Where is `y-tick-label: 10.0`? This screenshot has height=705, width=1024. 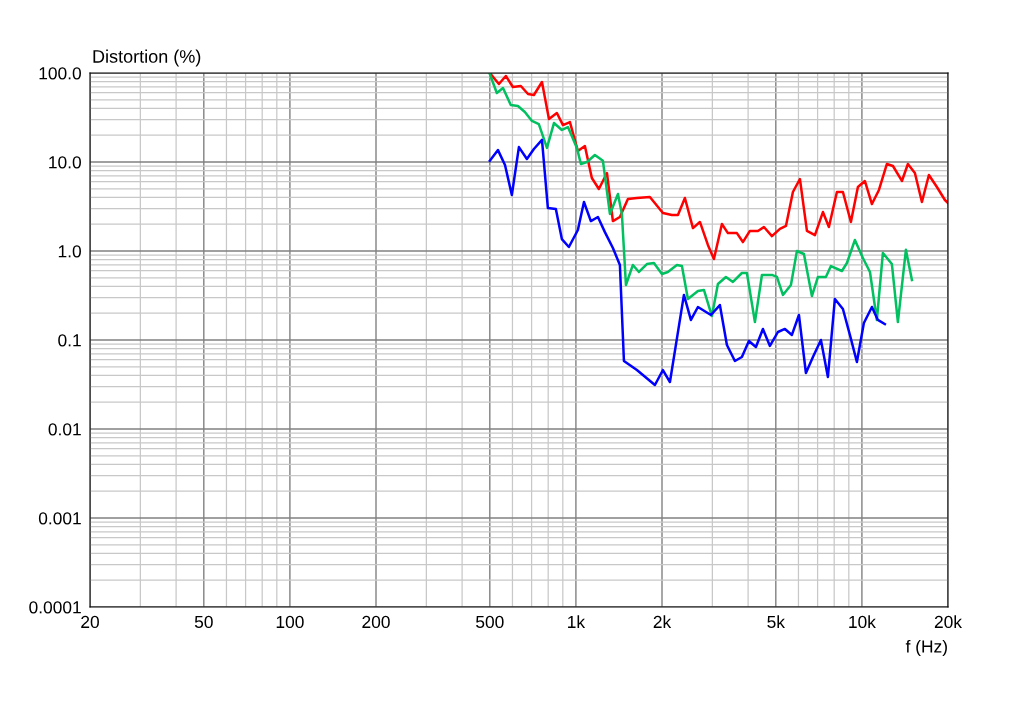
y-tick-label: 10.0 is located at coordinates (65, 162).